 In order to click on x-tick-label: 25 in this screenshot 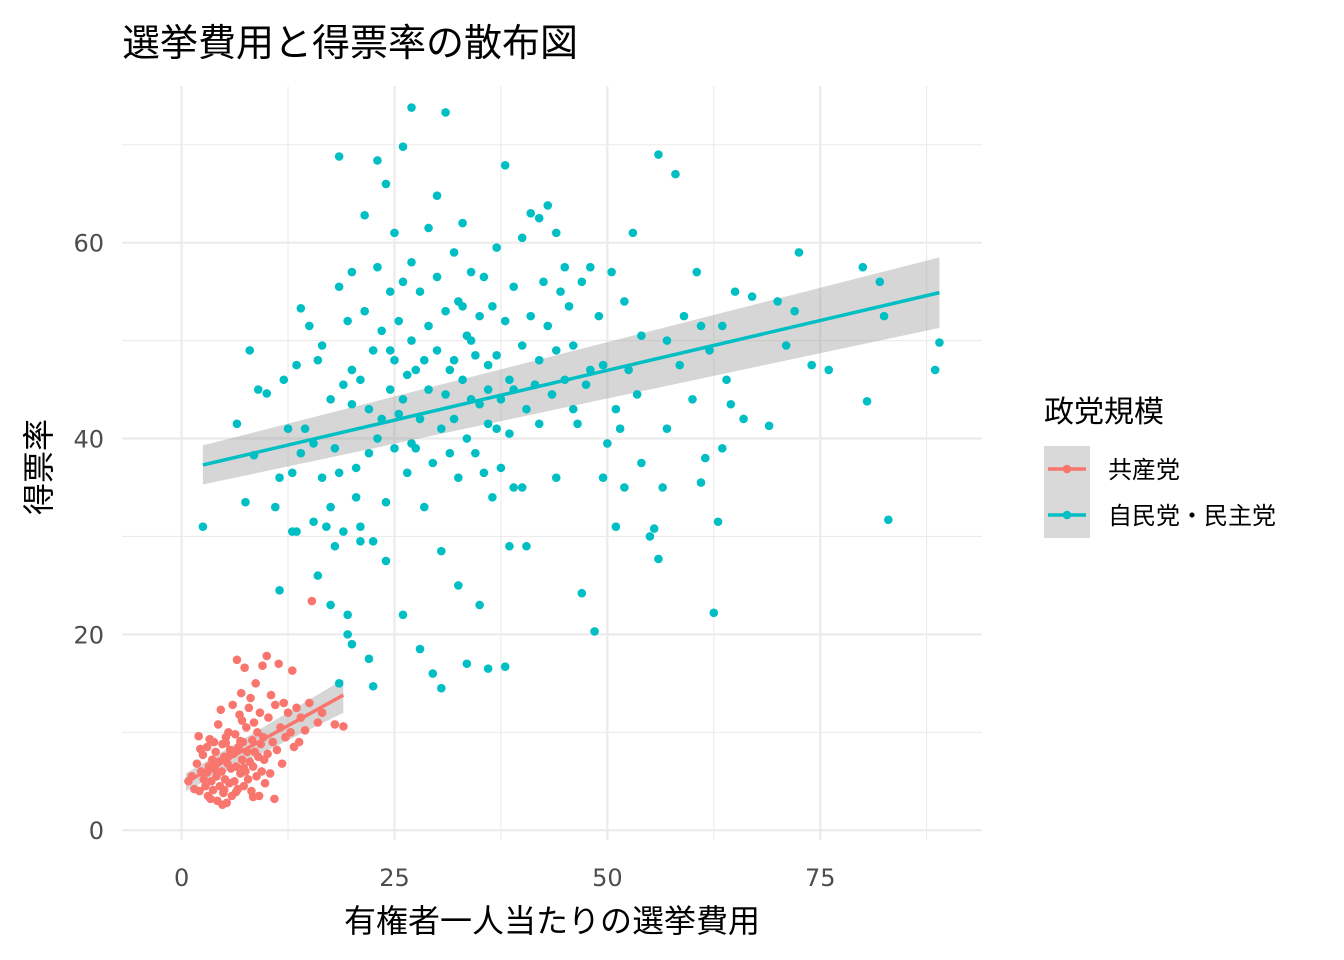, I will do `click(394, 878)`.